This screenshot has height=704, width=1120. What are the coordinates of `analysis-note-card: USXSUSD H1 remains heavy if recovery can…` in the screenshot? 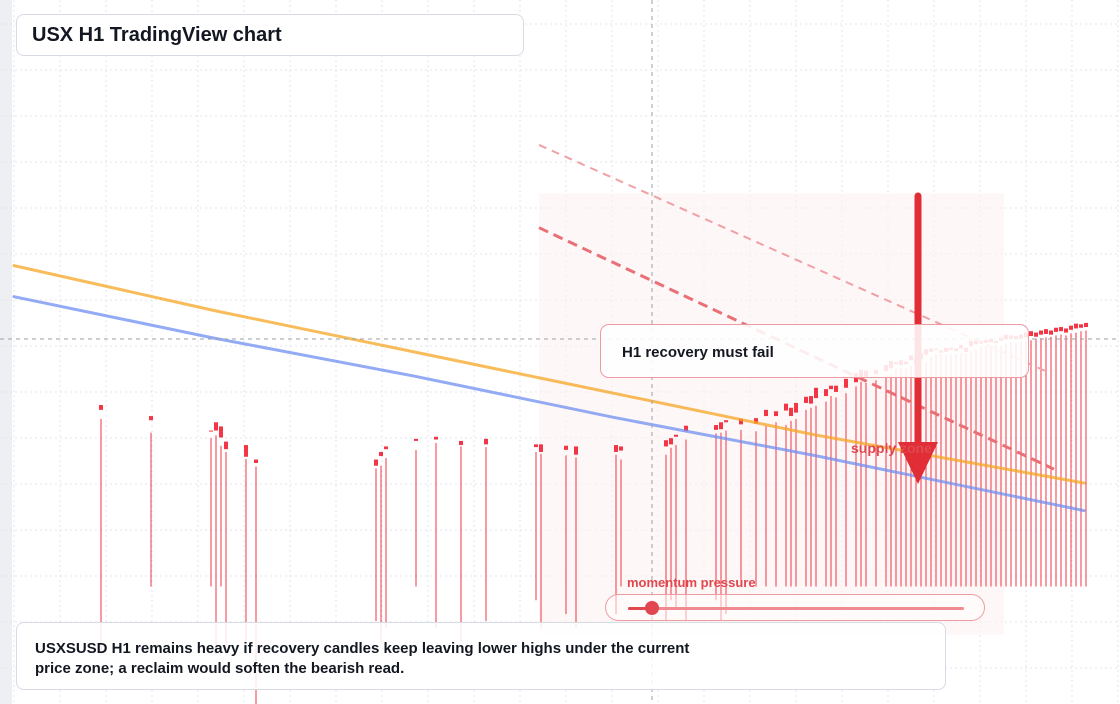 It's located at (481, 656).